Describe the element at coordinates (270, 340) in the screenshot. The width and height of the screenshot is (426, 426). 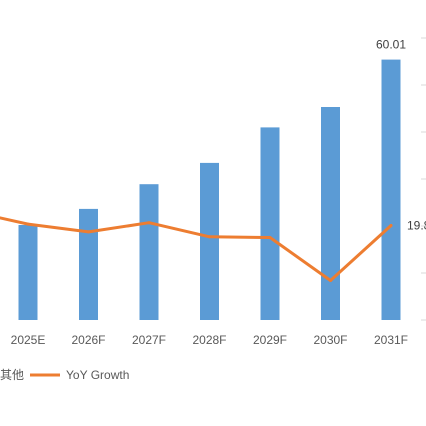
I see `x-tick-label: 2029F` at that location.